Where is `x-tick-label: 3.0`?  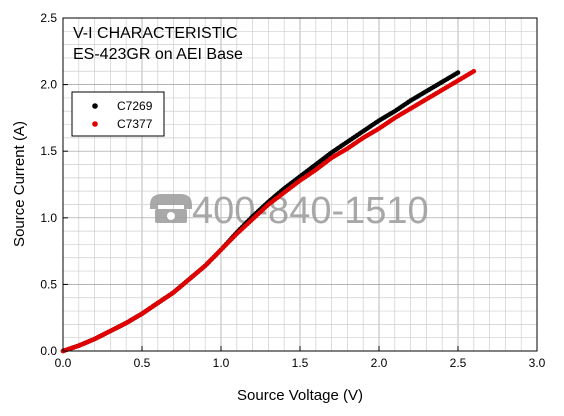 x-tick-label: 3.0 is located at coordinates (537, 363).